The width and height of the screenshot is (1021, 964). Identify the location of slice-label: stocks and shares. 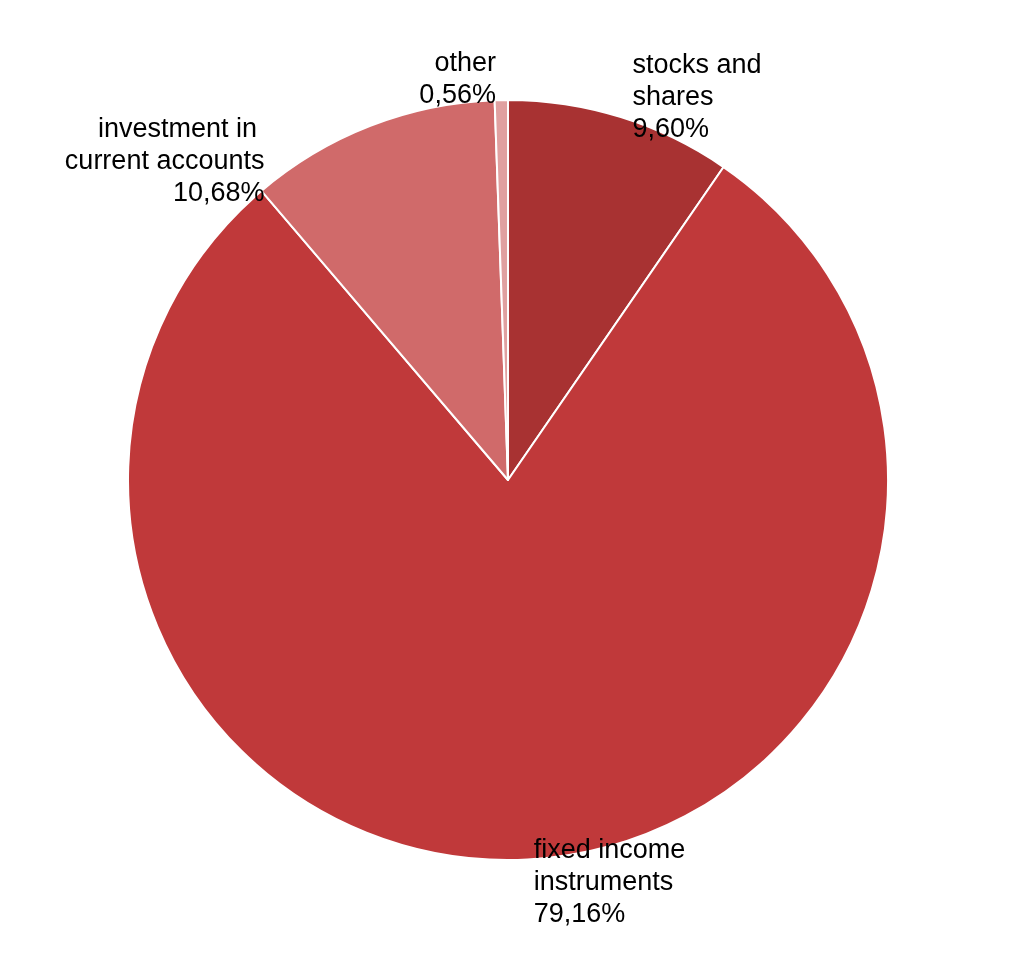
(700, 80).